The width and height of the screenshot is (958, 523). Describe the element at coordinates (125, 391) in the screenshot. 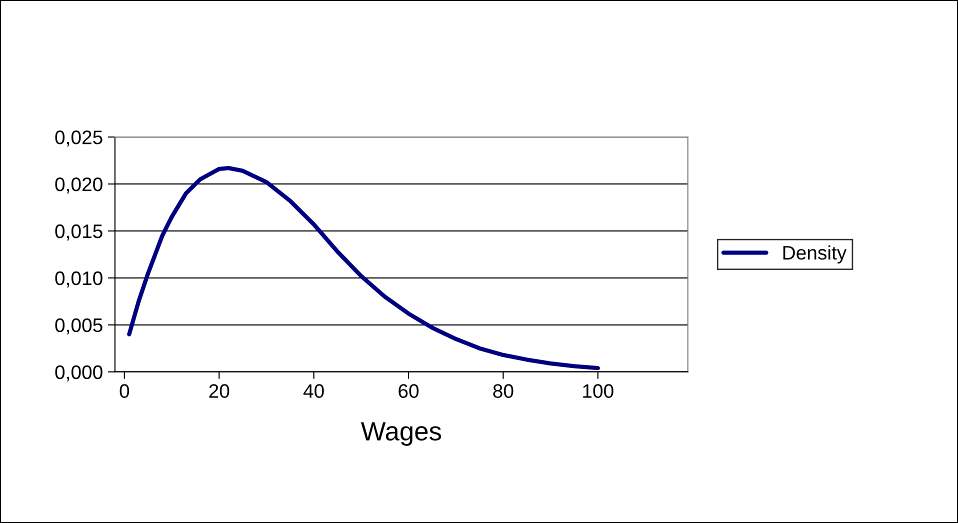

I see `x-tick-label: 0` at that location.